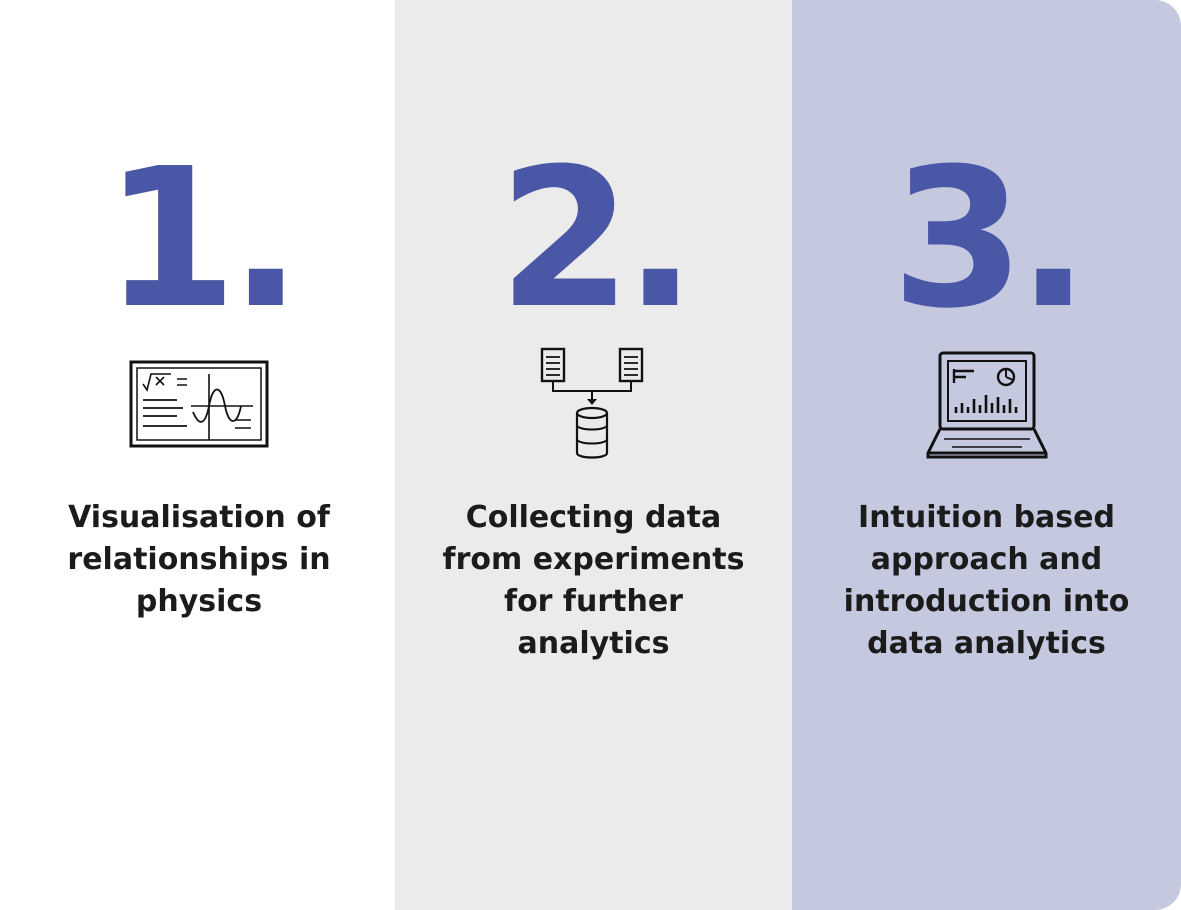 The width and height of the screenshot is (1181, 910). I want to click on documents-to-database-icon, so click(591, 403).